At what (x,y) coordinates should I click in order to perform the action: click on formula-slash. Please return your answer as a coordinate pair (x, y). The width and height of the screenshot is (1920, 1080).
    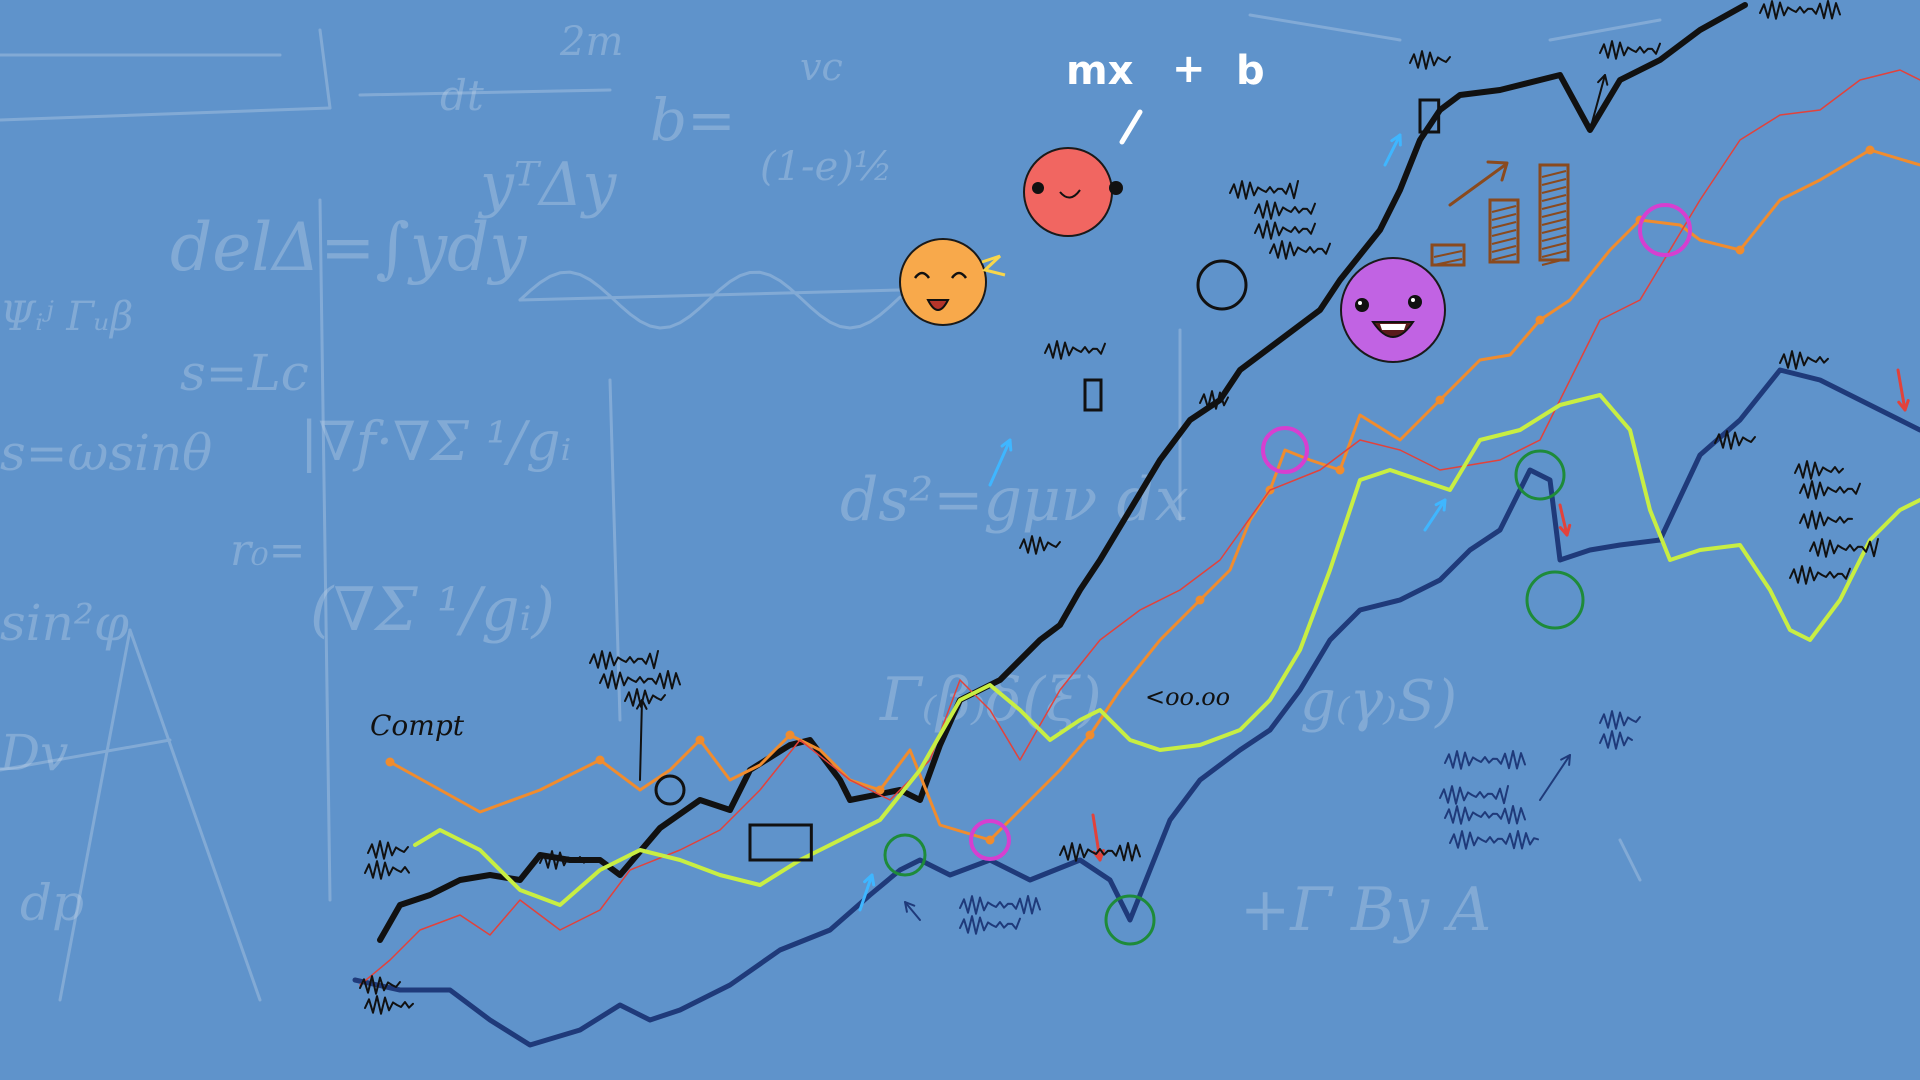
    Looking at the image, I should click on (1131, 127).